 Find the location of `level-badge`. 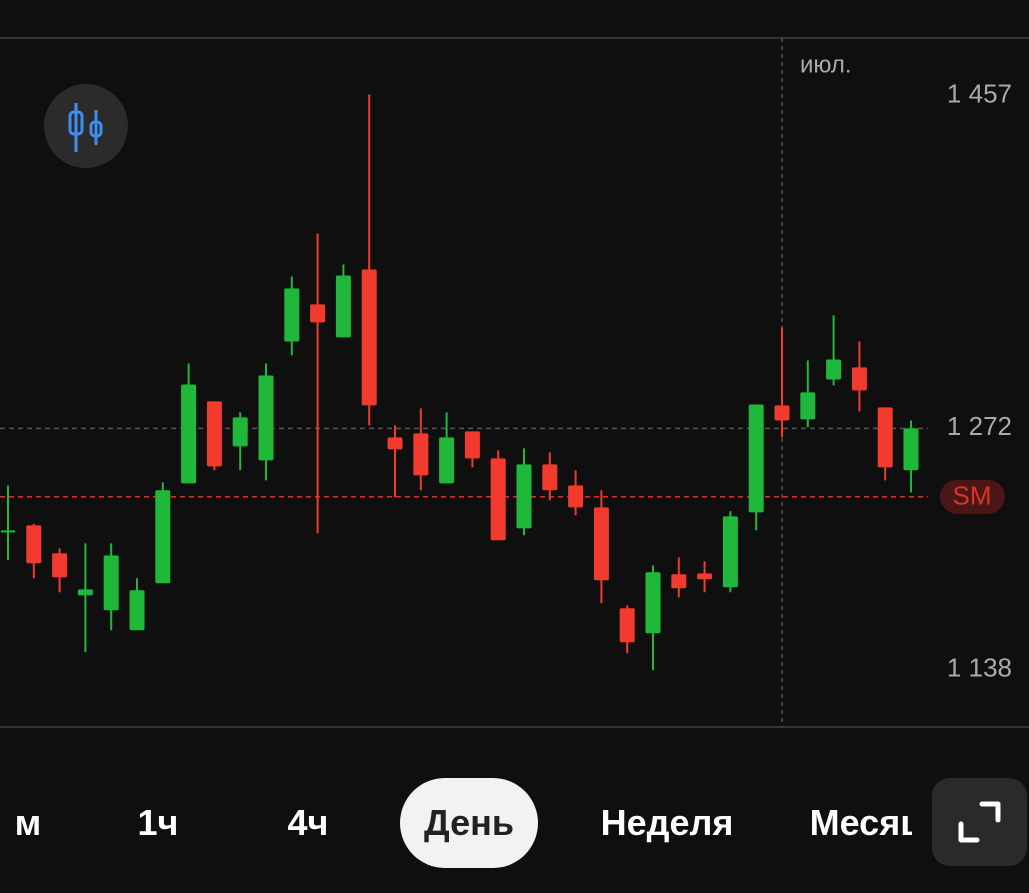

level-badge is located at coordinates (972, 496).